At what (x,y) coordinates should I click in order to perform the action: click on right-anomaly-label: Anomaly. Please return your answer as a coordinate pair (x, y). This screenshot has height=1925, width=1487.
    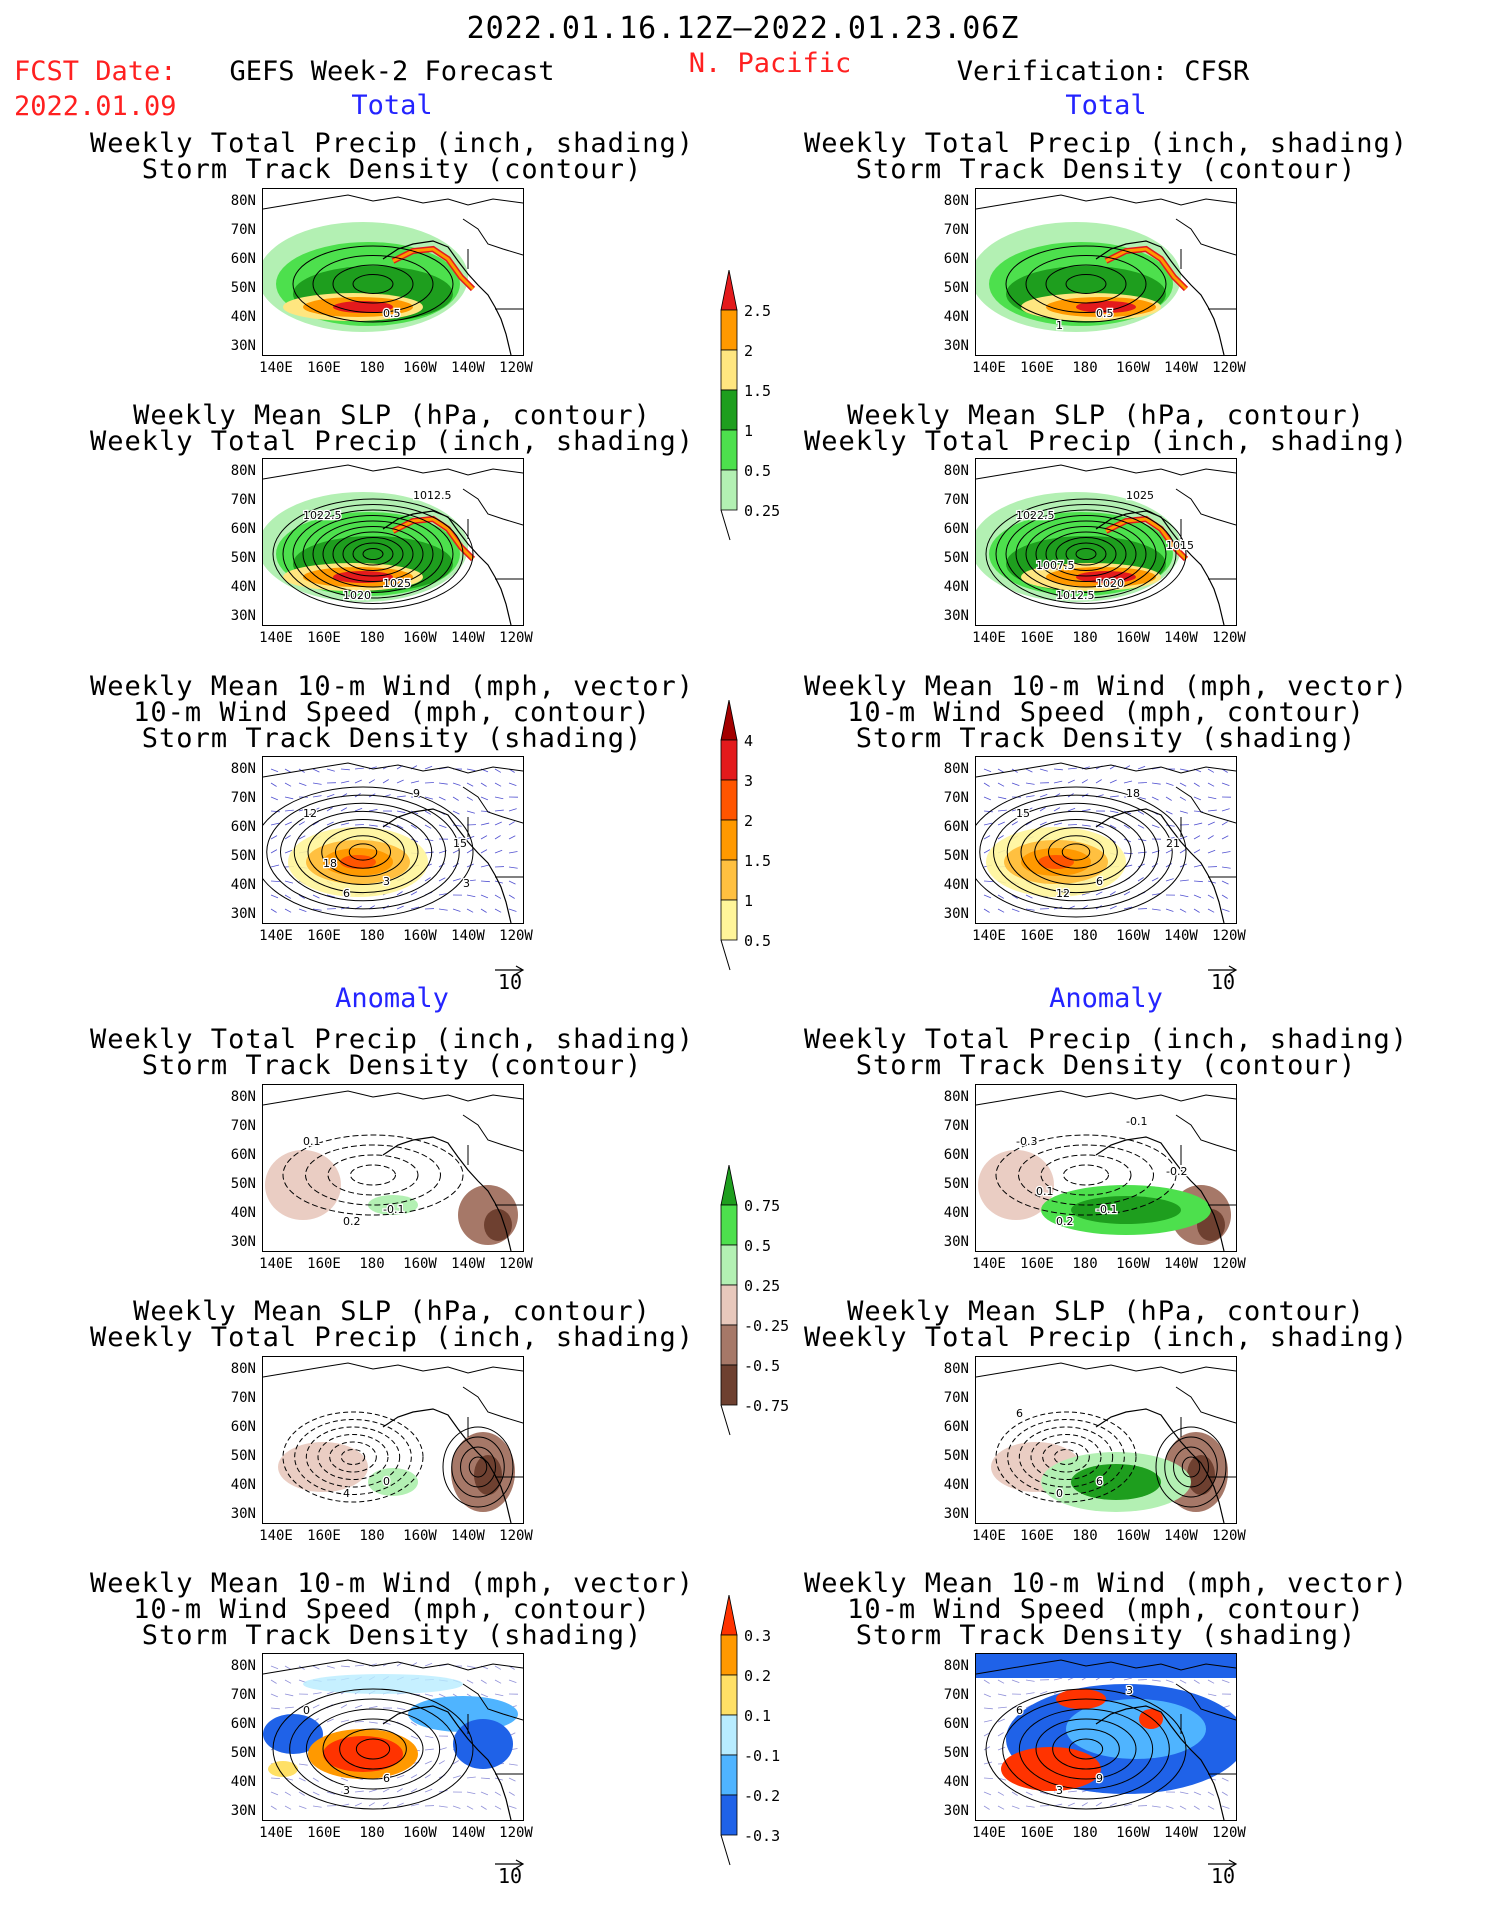
    Looking at the image, I should click on (1106, 998).